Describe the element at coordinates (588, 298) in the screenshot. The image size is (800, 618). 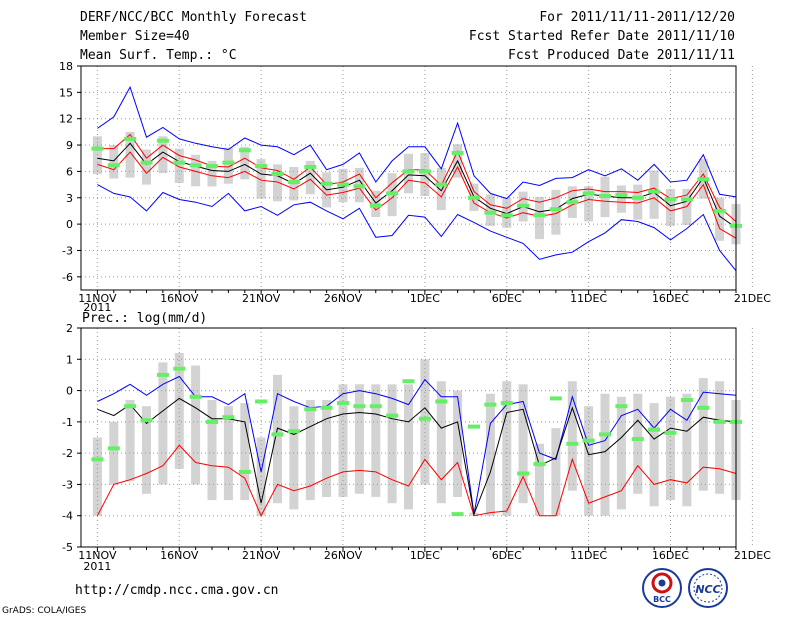
I see `x-tick-label: 11DEC` at that location.